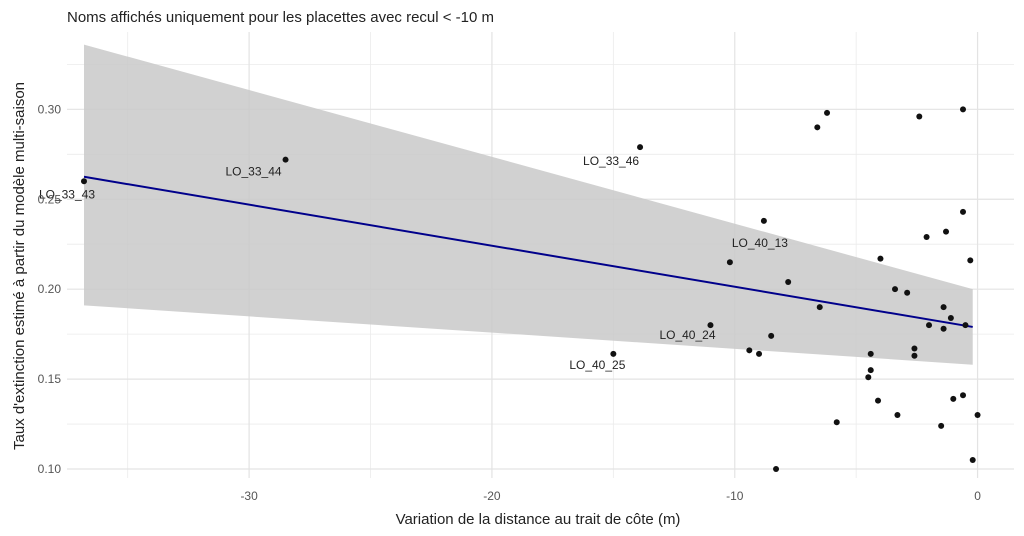  I want to click on point-label: LO_40_25, so click(597, 365).